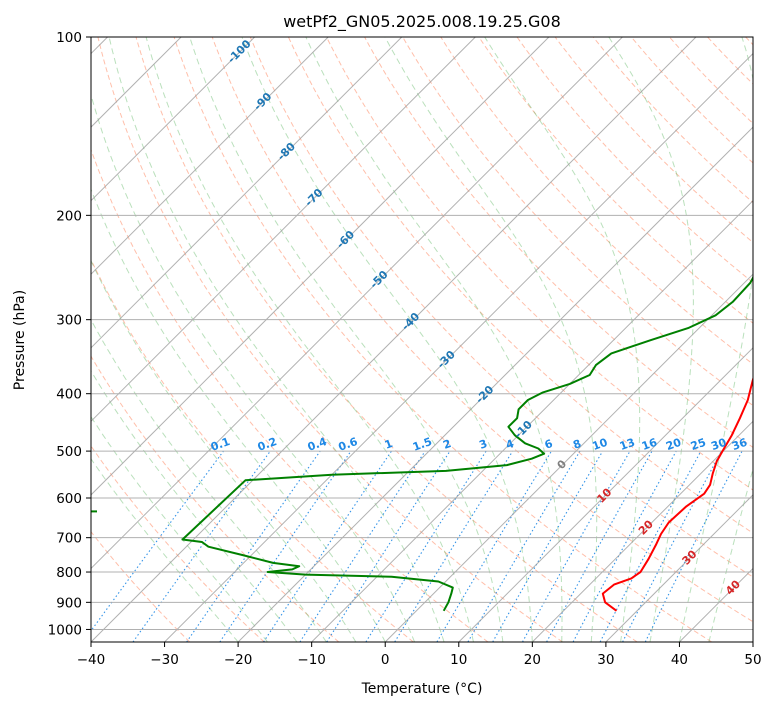 This screenshot has height=708, width=775. Describe the element at coordinates (484, 394) in the screenshot. I see `isotherm-label: -20` at that location.